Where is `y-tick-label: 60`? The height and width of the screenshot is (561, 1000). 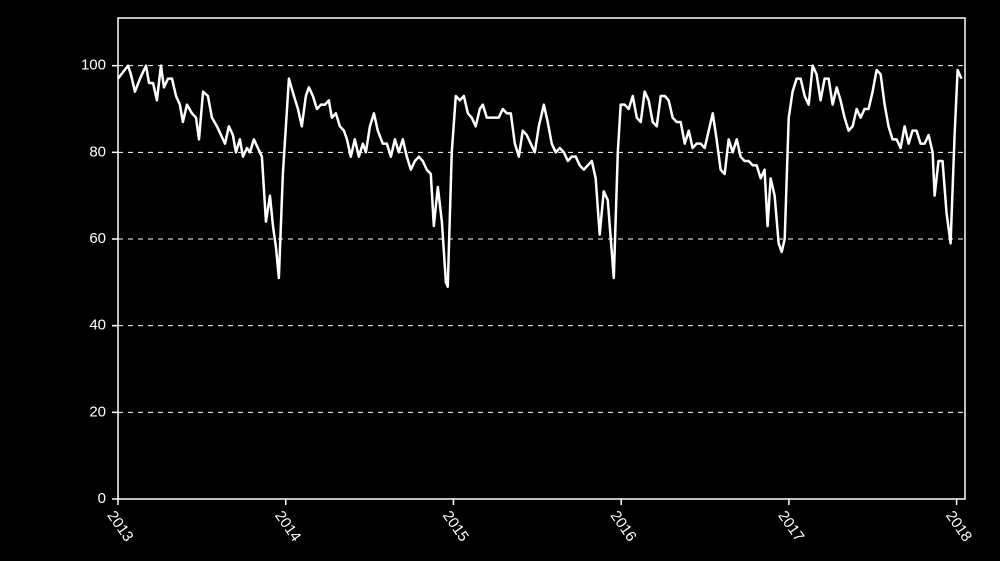
y-tick-label: 60 is located at coordinates (97, 238).